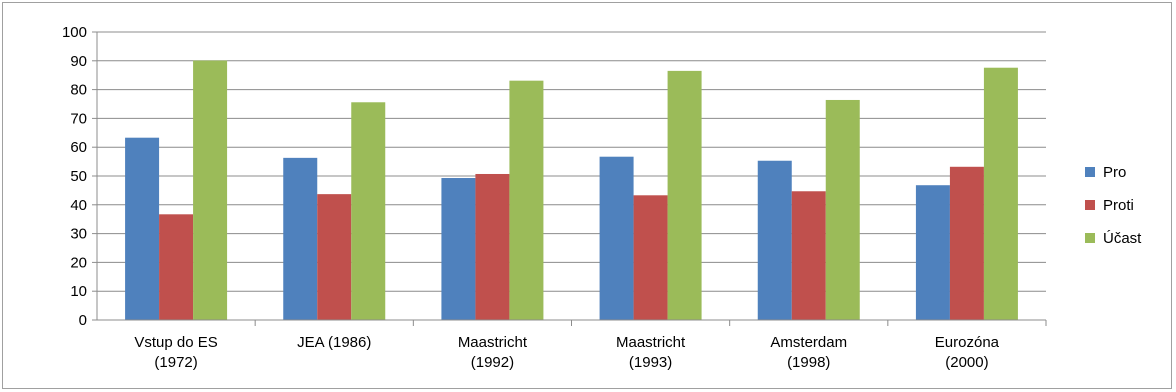 This screenshot has height=392, width=1176. What do you see at coordinates (650, 362) in the screenshot?
I see `x-tick-label: (1993)` at bounding box center [650, 362].